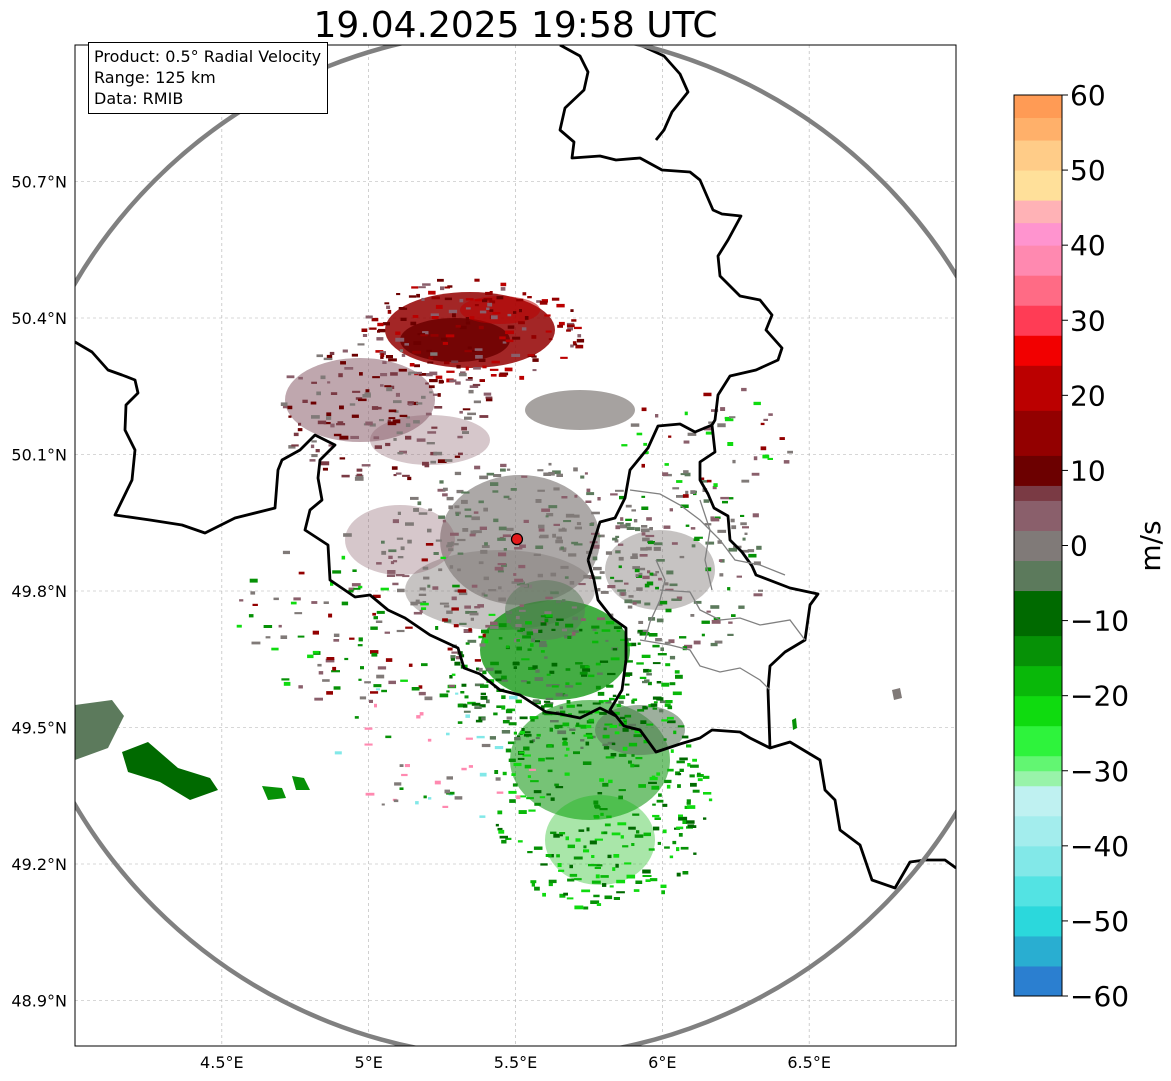 Image resolution: width=1171 pixels, height=1081 pixels. Describe the element at coordinates (369, 1062) in the screenshot. I see `x-tick-label: 5°E` at that location.